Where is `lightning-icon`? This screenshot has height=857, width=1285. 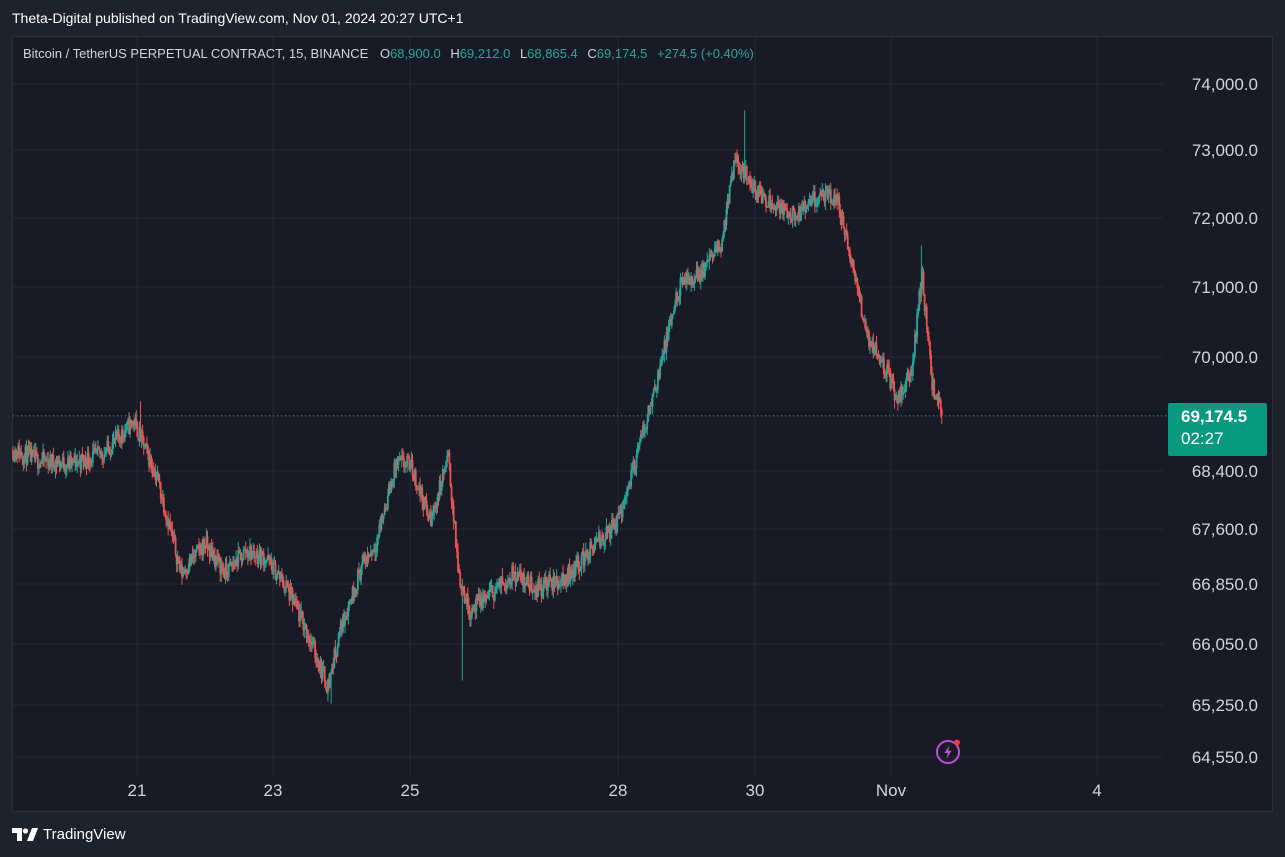
lightning-icon is located at coordinates (948, 751).